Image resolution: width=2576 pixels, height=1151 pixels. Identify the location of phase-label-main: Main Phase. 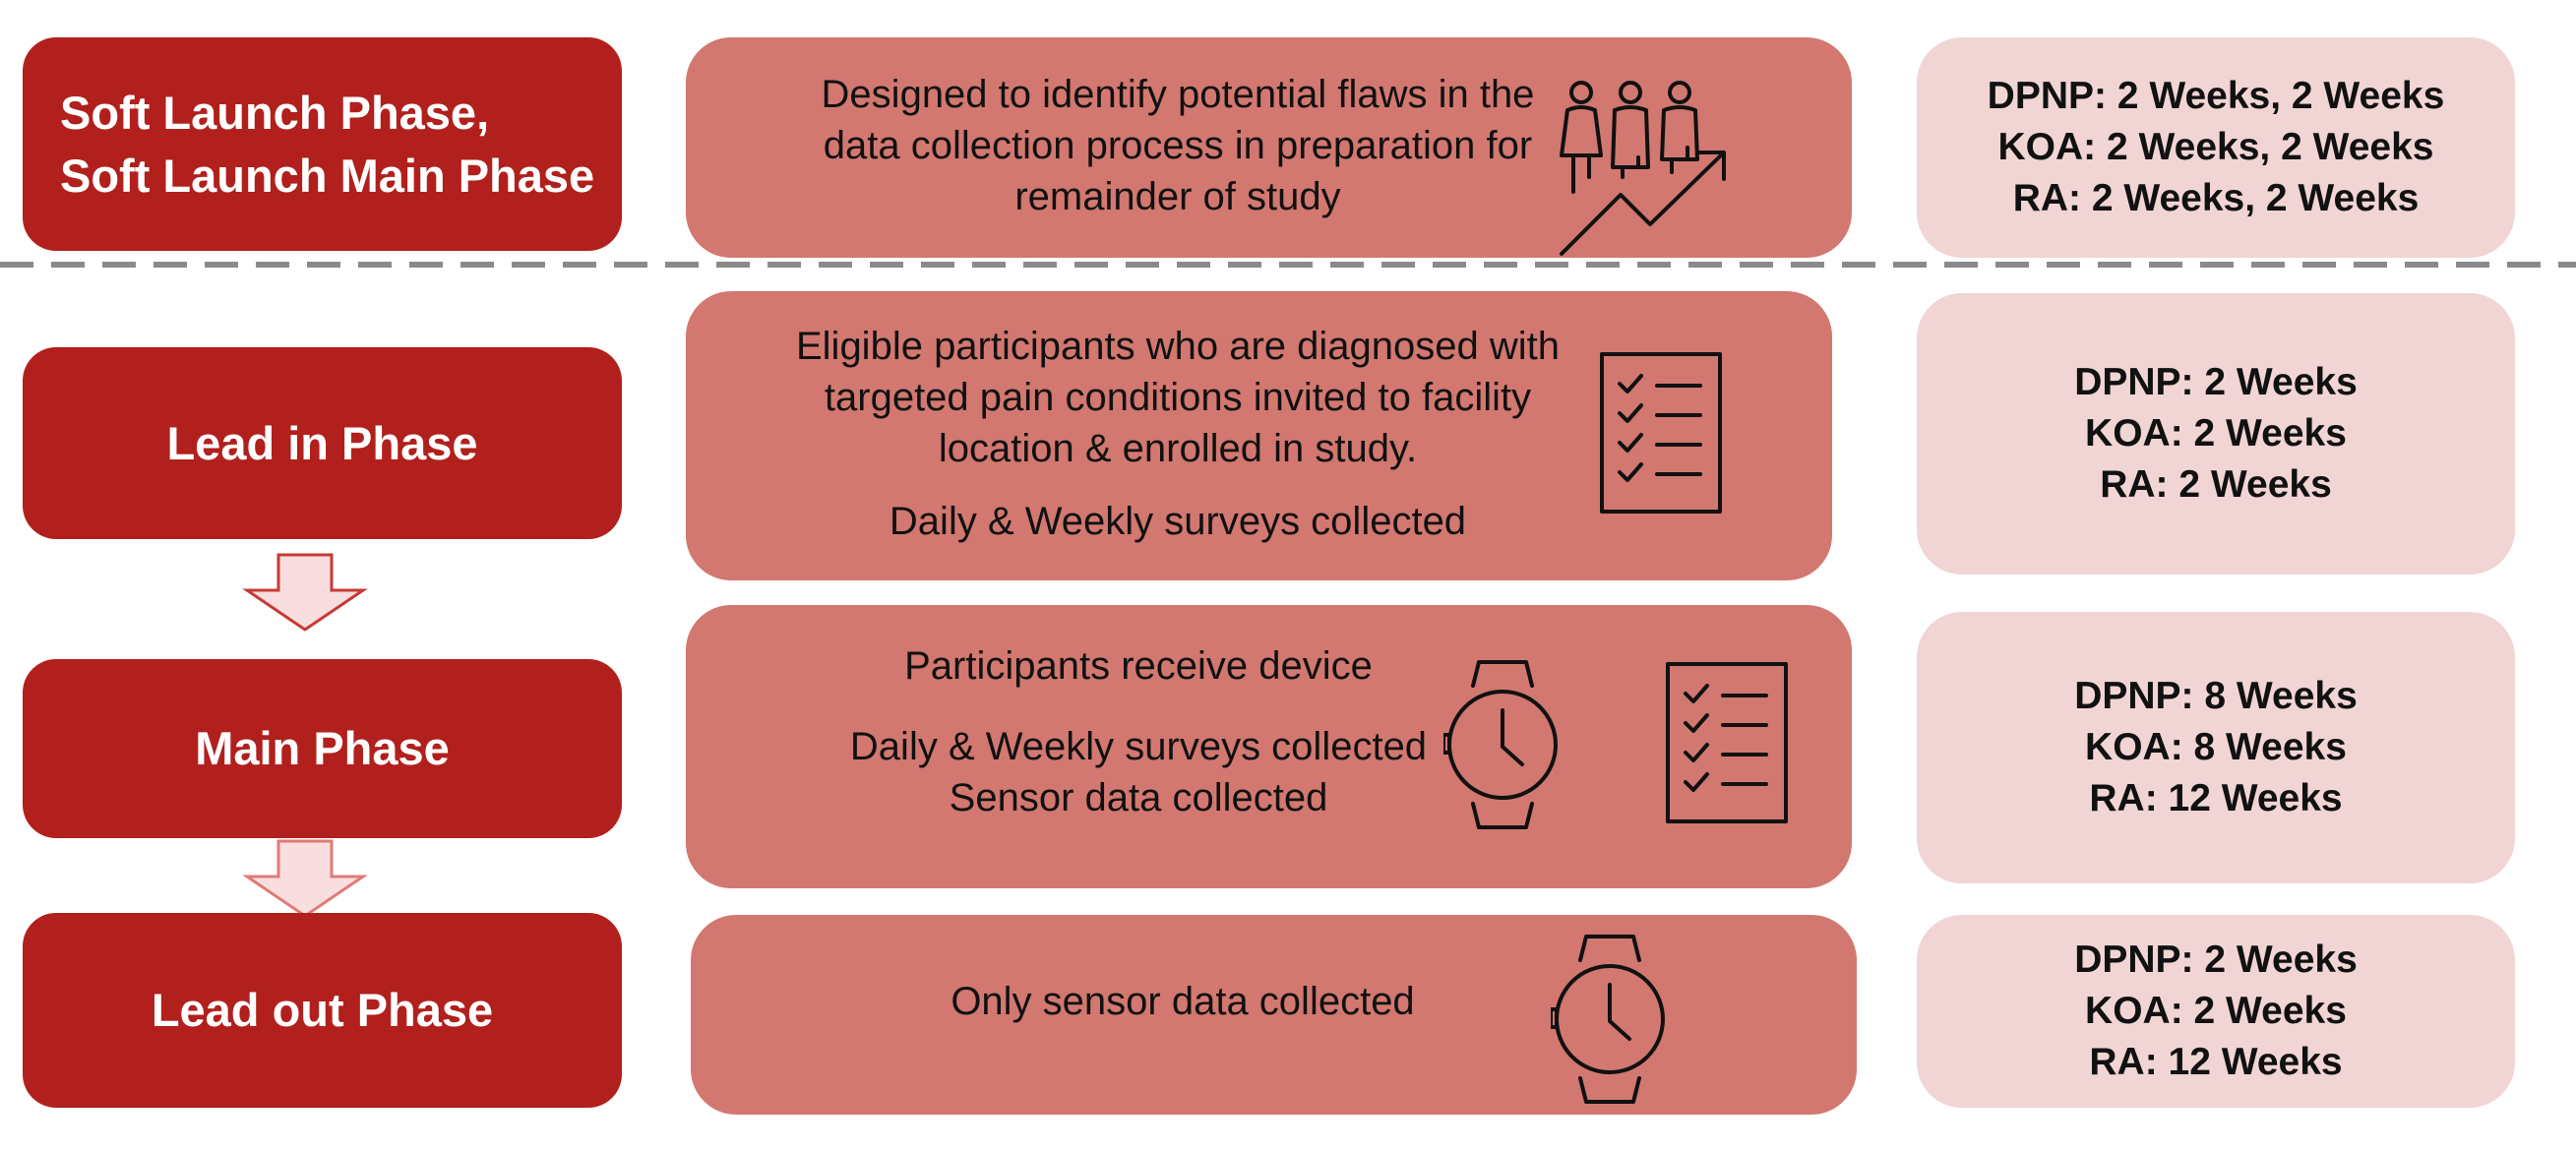
(322, 748).